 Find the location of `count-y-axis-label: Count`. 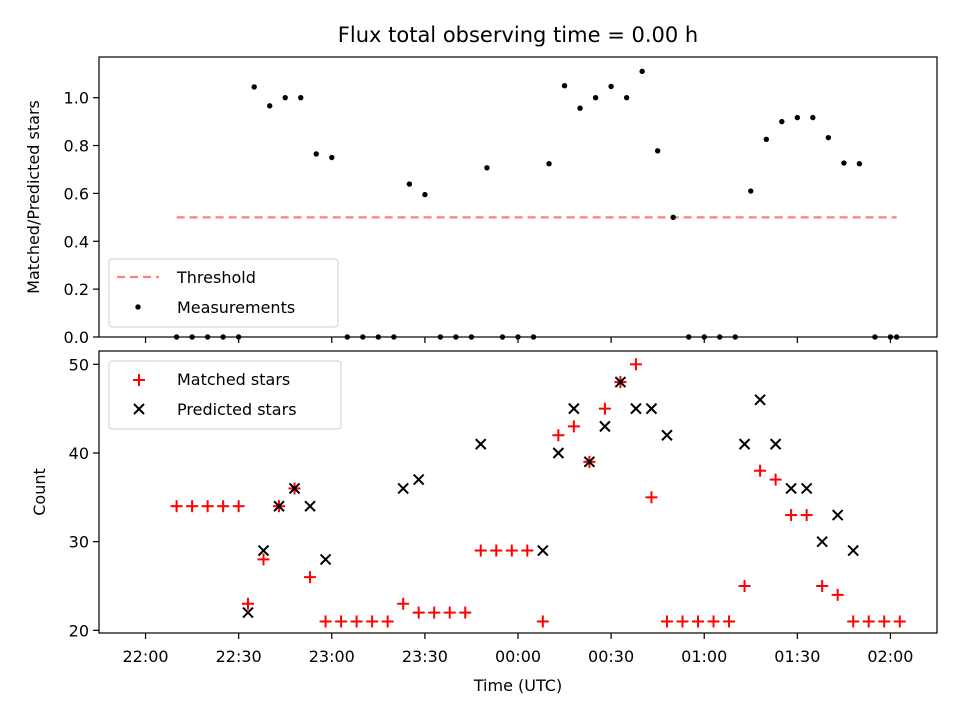

count-y-axis-label: Count is located at coordinates (39, 492).